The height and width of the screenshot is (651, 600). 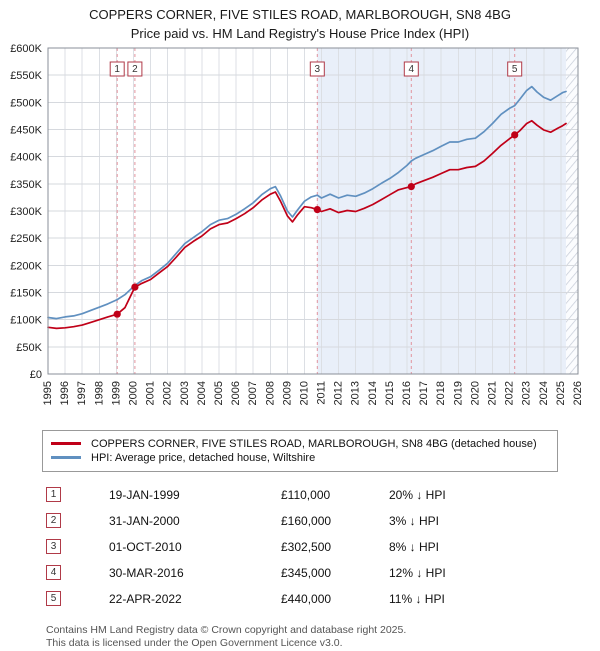 What do you see at coordinates (236, 393) in the screenshot?
I see `x-tick-label: 2006` at bounding box center [236, 393].